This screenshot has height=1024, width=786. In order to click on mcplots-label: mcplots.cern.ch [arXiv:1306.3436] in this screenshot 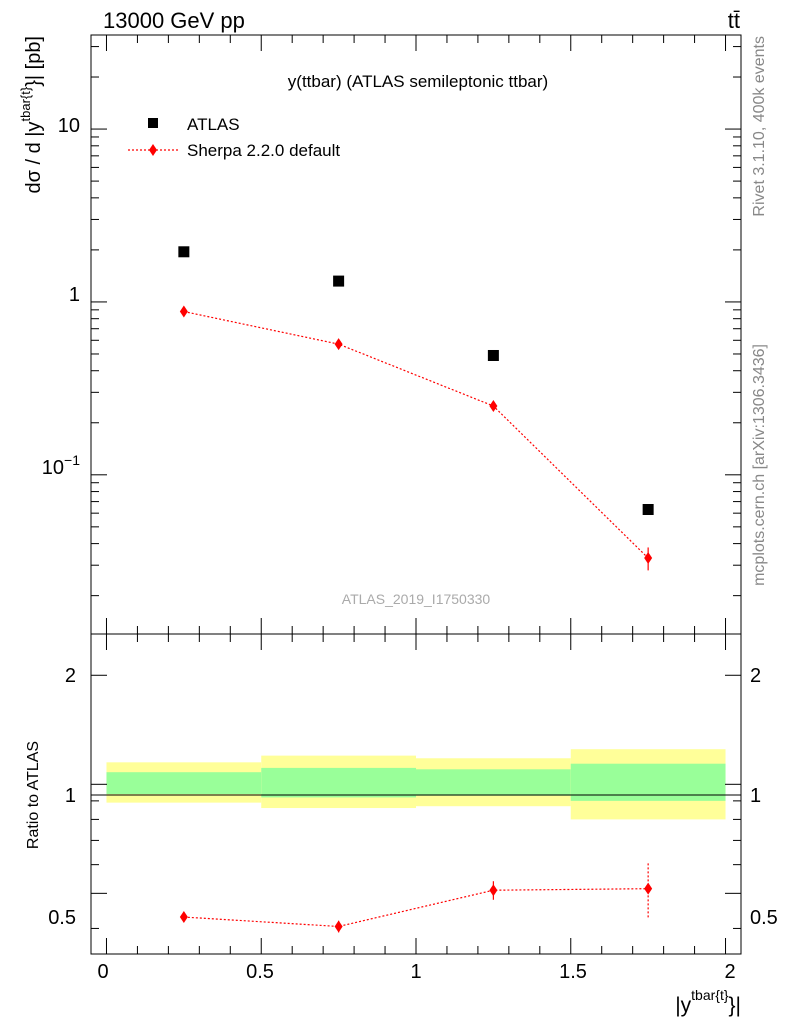, I will do `click(759, 465)`.